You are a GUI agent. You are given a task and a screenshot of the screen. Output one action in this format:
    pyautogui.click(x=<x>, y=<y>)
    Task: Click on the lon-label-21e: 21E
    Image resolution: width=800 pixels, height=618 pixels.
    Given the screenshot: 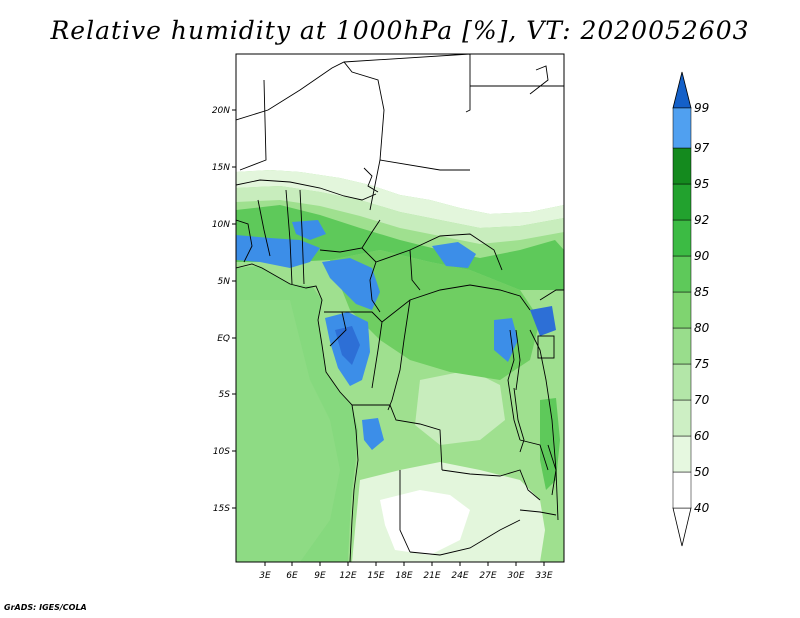 What is the action you would take?
    pyautogui.click(x=431, y=576)
    